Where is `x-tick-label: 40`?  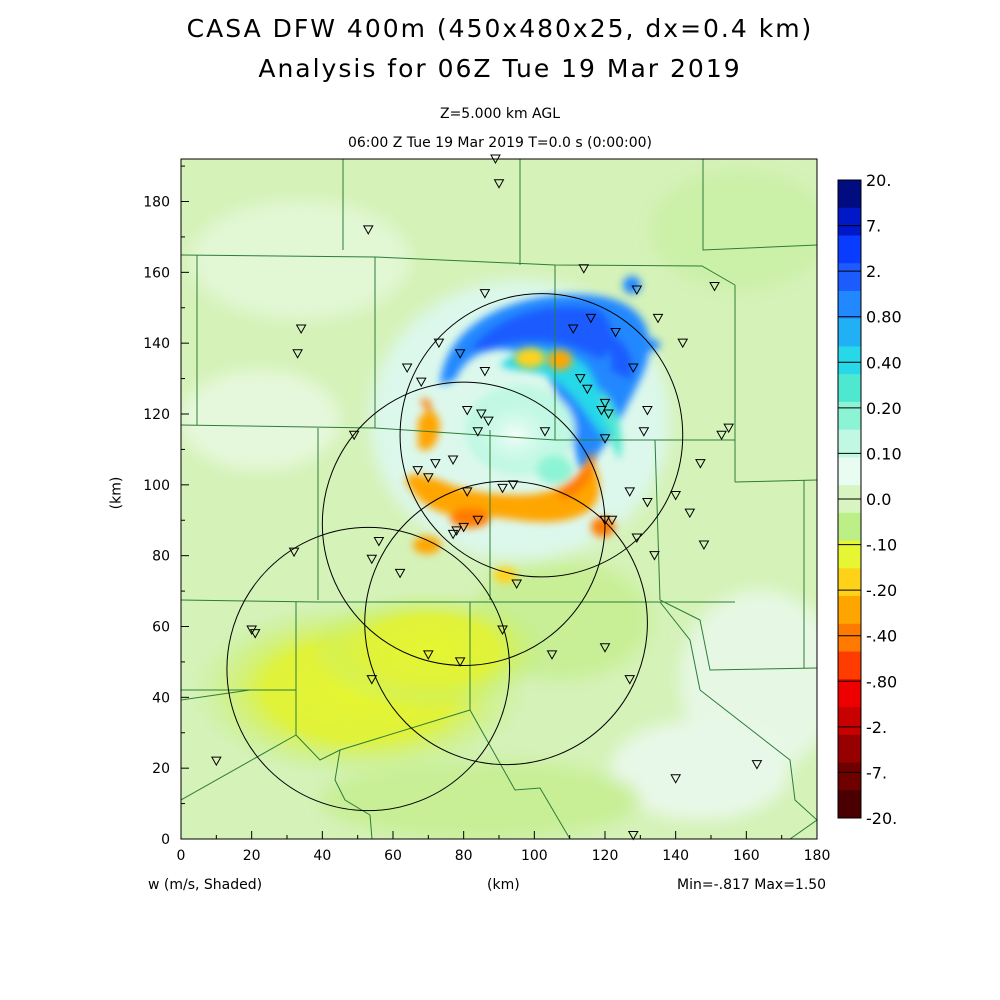
x-tick-label: 40 is located at coordinates (322, 856).